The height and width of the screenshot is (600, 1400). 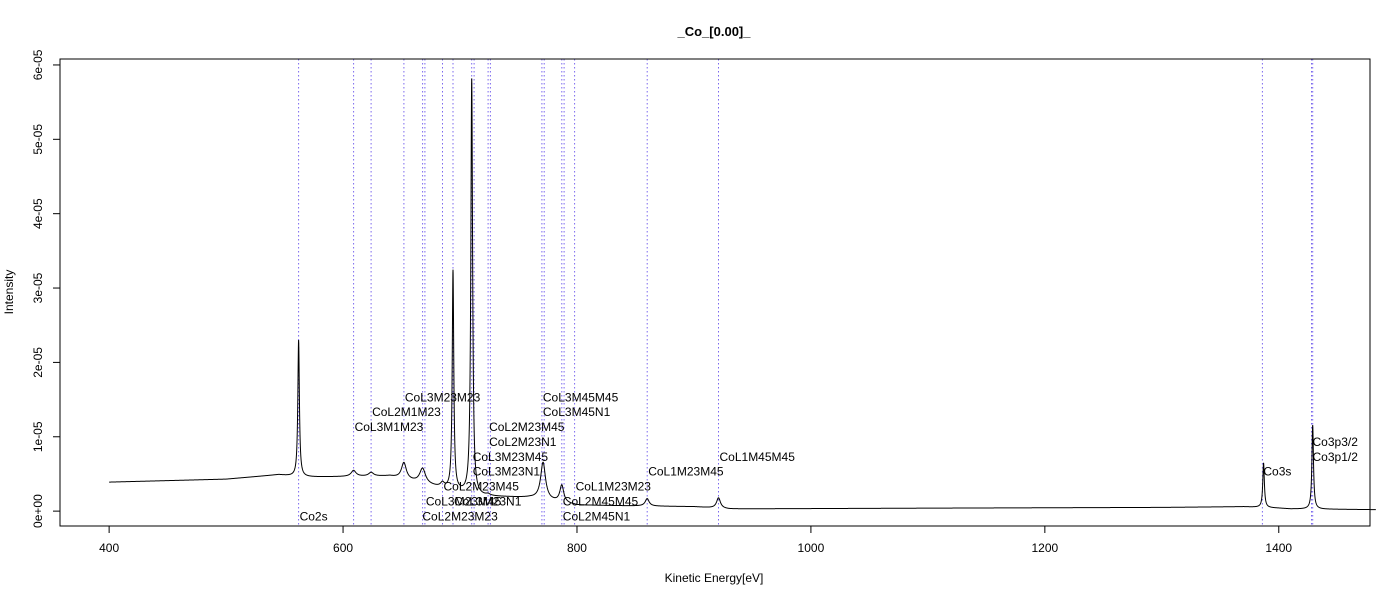 I want to click on x-axis-label: Kinetic Energy[eV], so click(x=714, y=578).